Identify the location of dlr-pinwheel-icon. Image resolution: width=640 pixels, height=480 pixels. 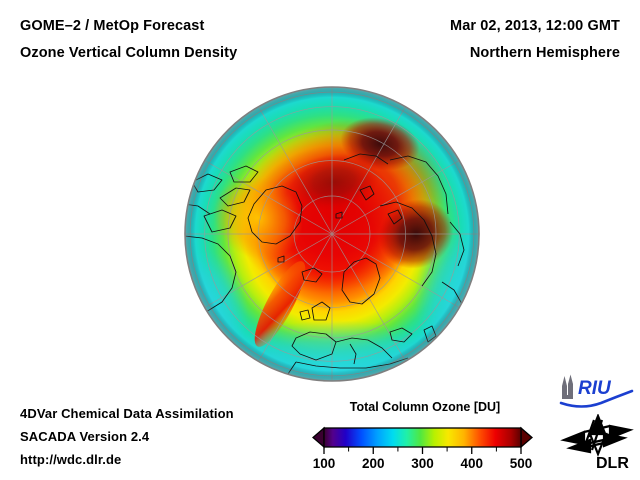
(597, 435).